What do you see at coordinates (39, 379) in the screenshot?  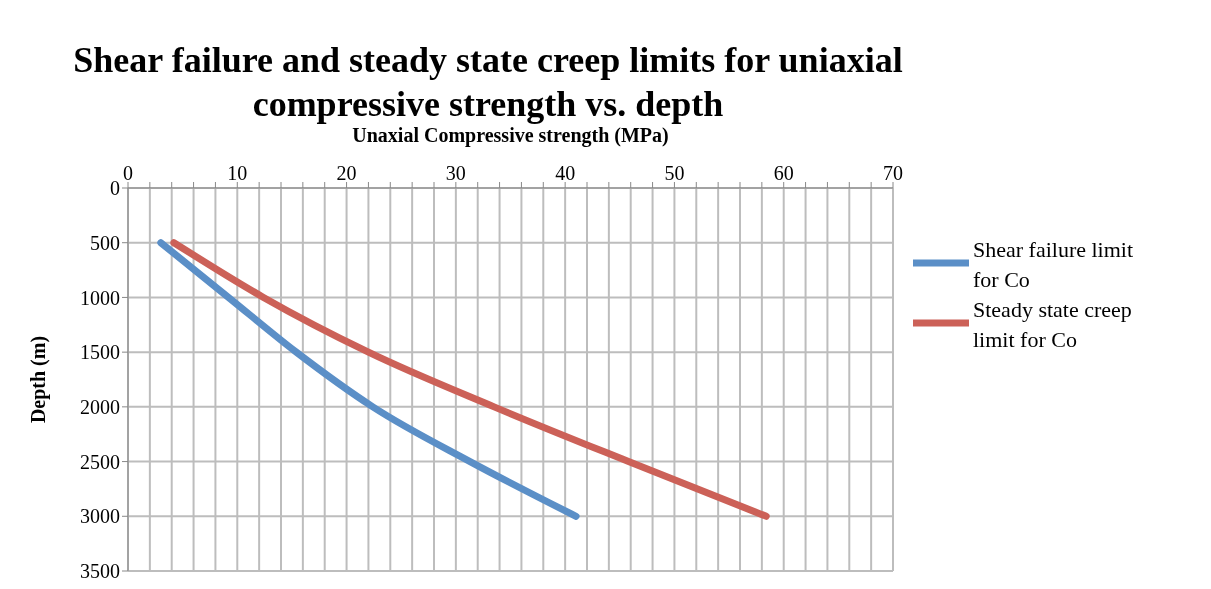 I see `y-axis-title: Depth (m)` at bounding box center [39, 379].